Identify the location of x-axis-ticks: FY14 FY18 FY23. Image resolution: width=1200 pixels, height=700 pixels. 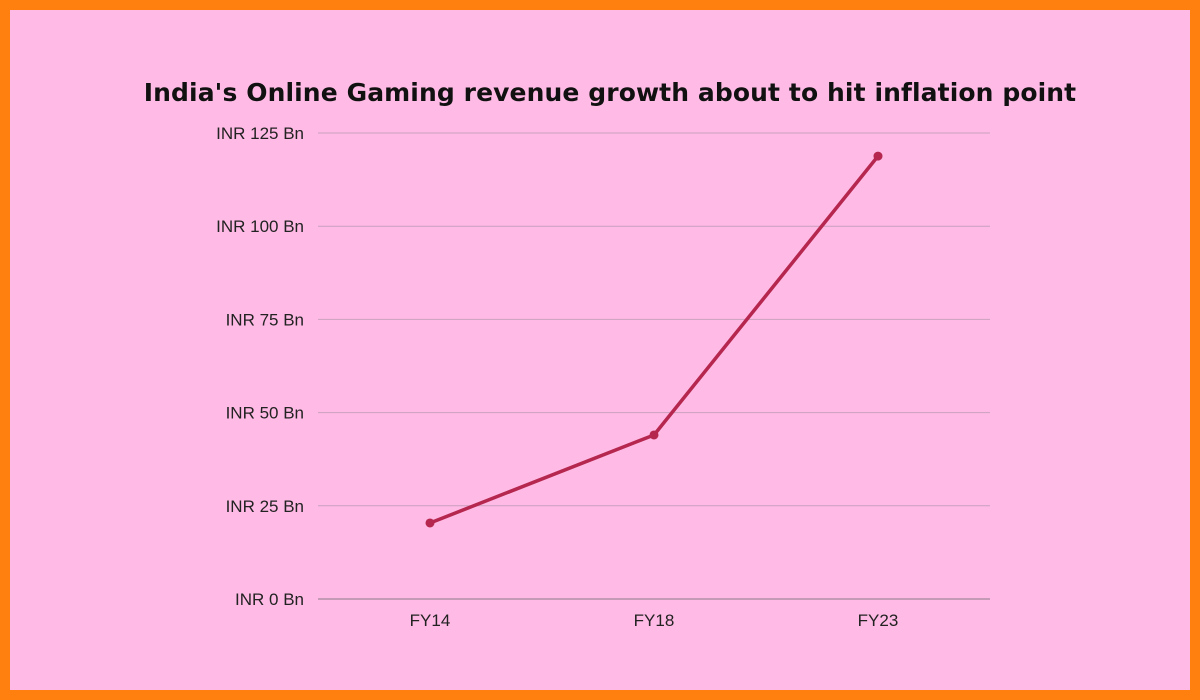
(654, 620).